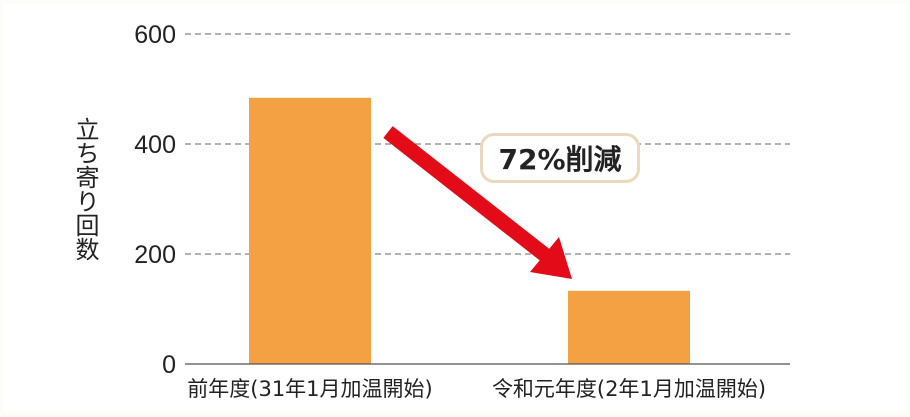 The width and height of the screenshot is (910, 417). I want to click on x-tick-label: 令和元年度(2年1月加温開始), so click(629, 389).